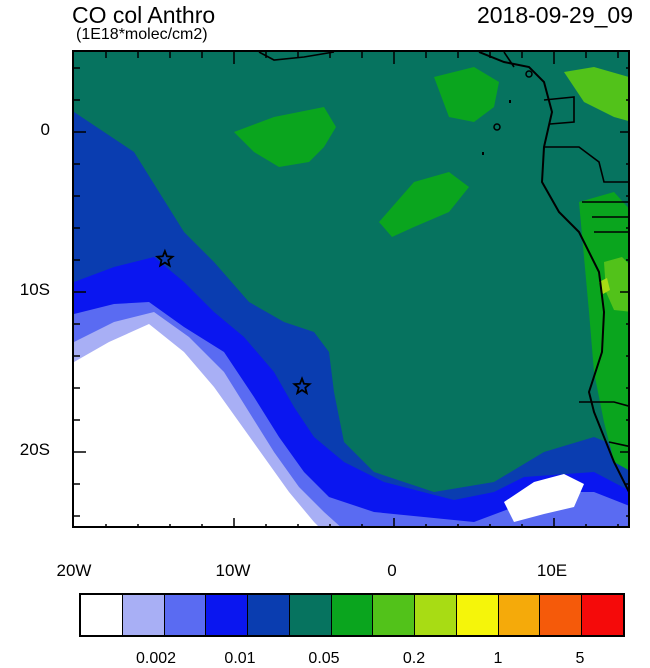 The height and width of the screenshot is (668, 650). I want to click on y-tick-label: 10S, so click(34, 289).